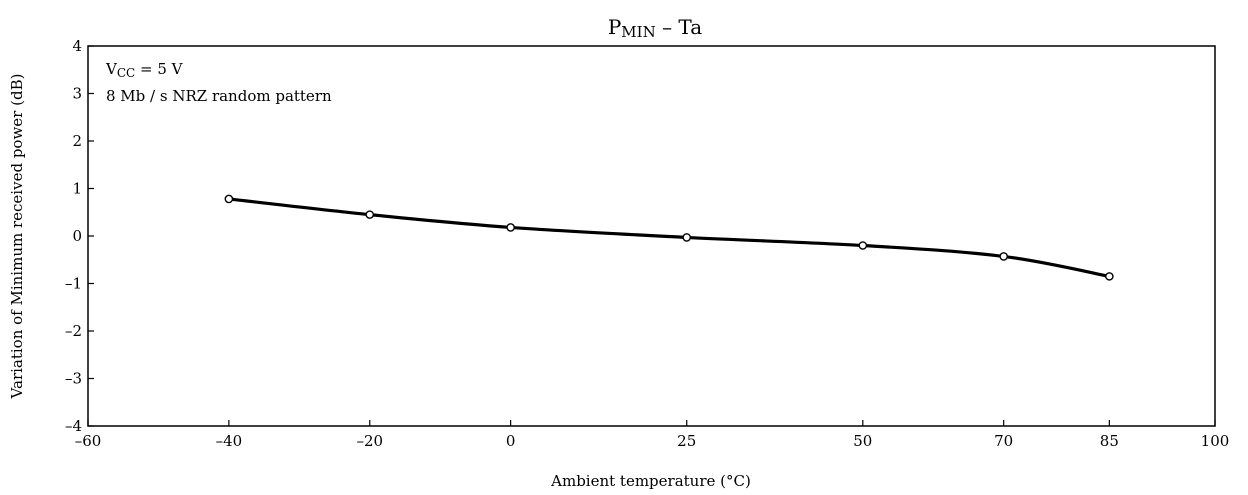  I want to click on y-tick-label: –4, so click(73, 426).